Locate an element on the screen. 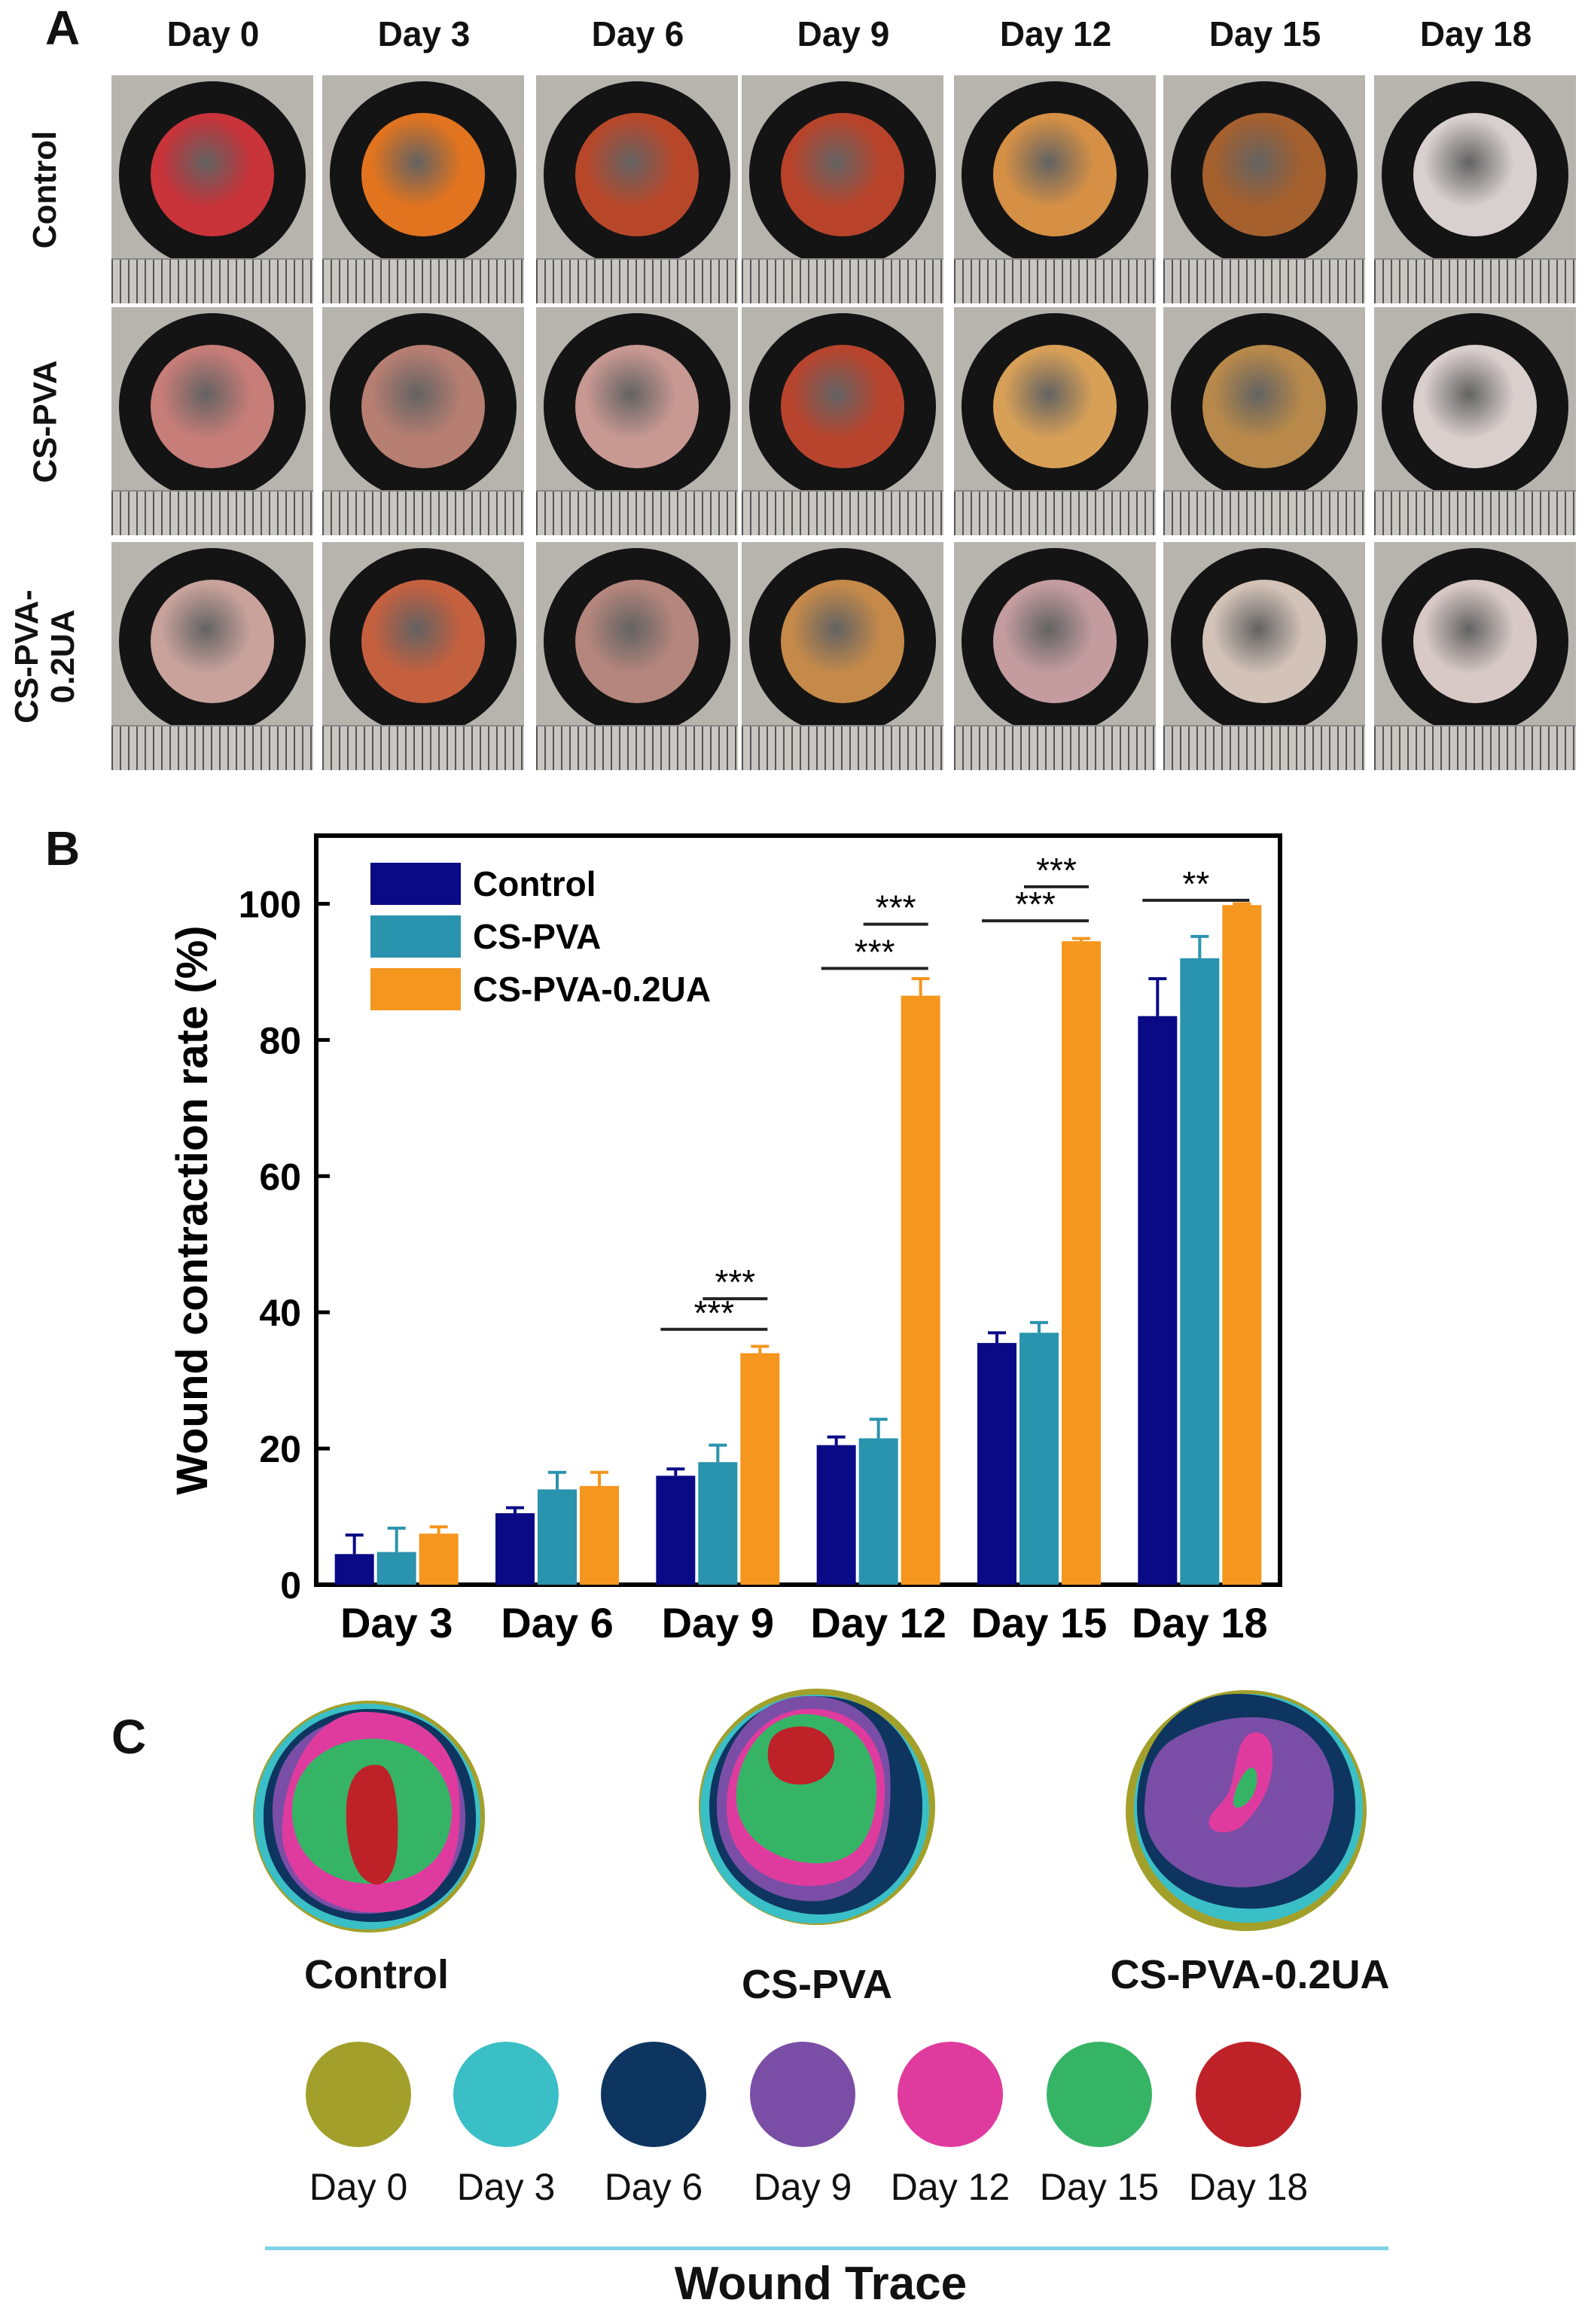 The width and height of the screenshot is (1594, 2324). y-tick-label: 20 is located at coordinates (280, 1449).